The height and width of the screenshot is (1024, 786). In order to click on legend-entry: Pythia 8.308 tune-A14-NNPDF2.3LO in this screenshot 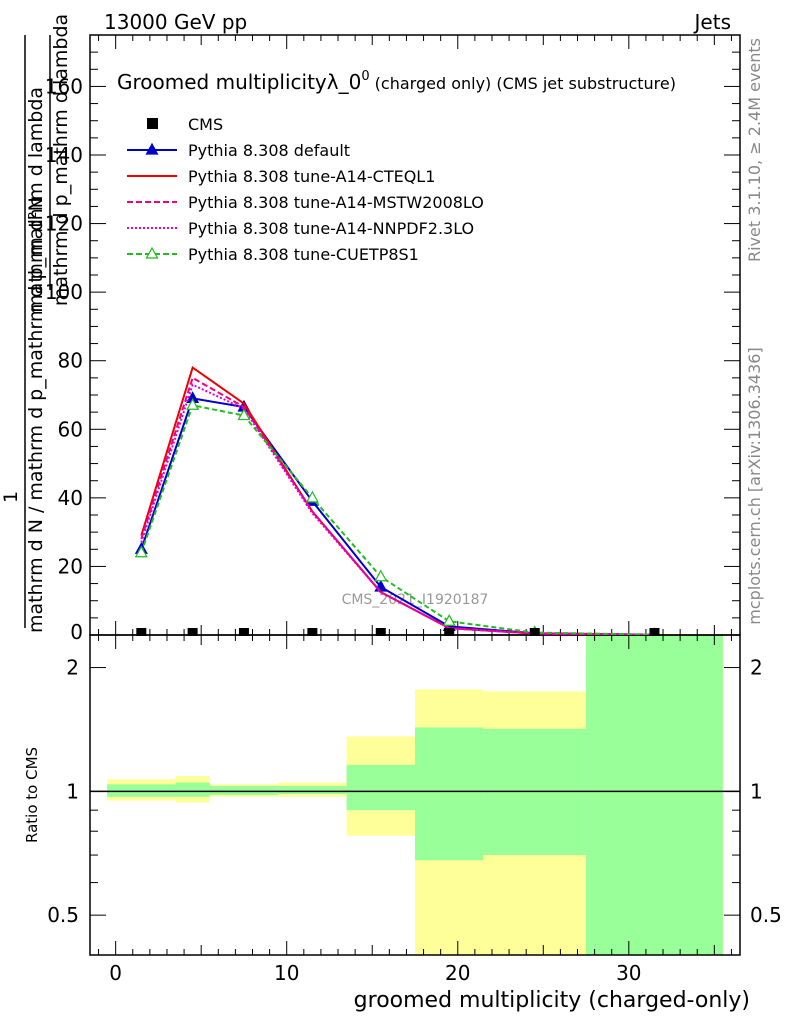, I will do `click(300, 228)`.